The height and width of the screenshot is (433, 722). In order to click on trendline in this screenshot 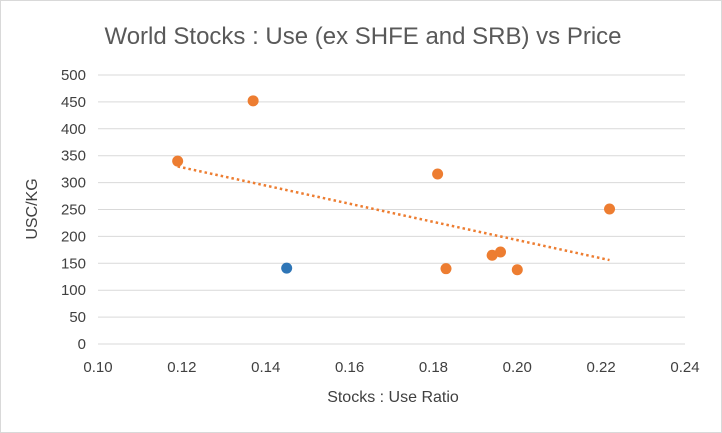, I will do `click(393, 213)`.